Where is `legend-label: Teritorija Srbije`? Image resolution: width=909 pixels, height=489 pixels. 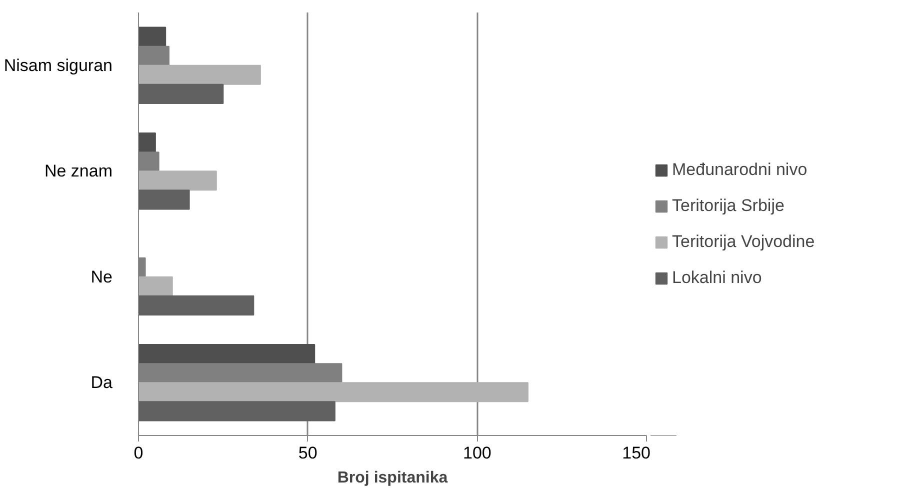
legend-label: Teritorija Srbije is located at coordinates (728, 206).